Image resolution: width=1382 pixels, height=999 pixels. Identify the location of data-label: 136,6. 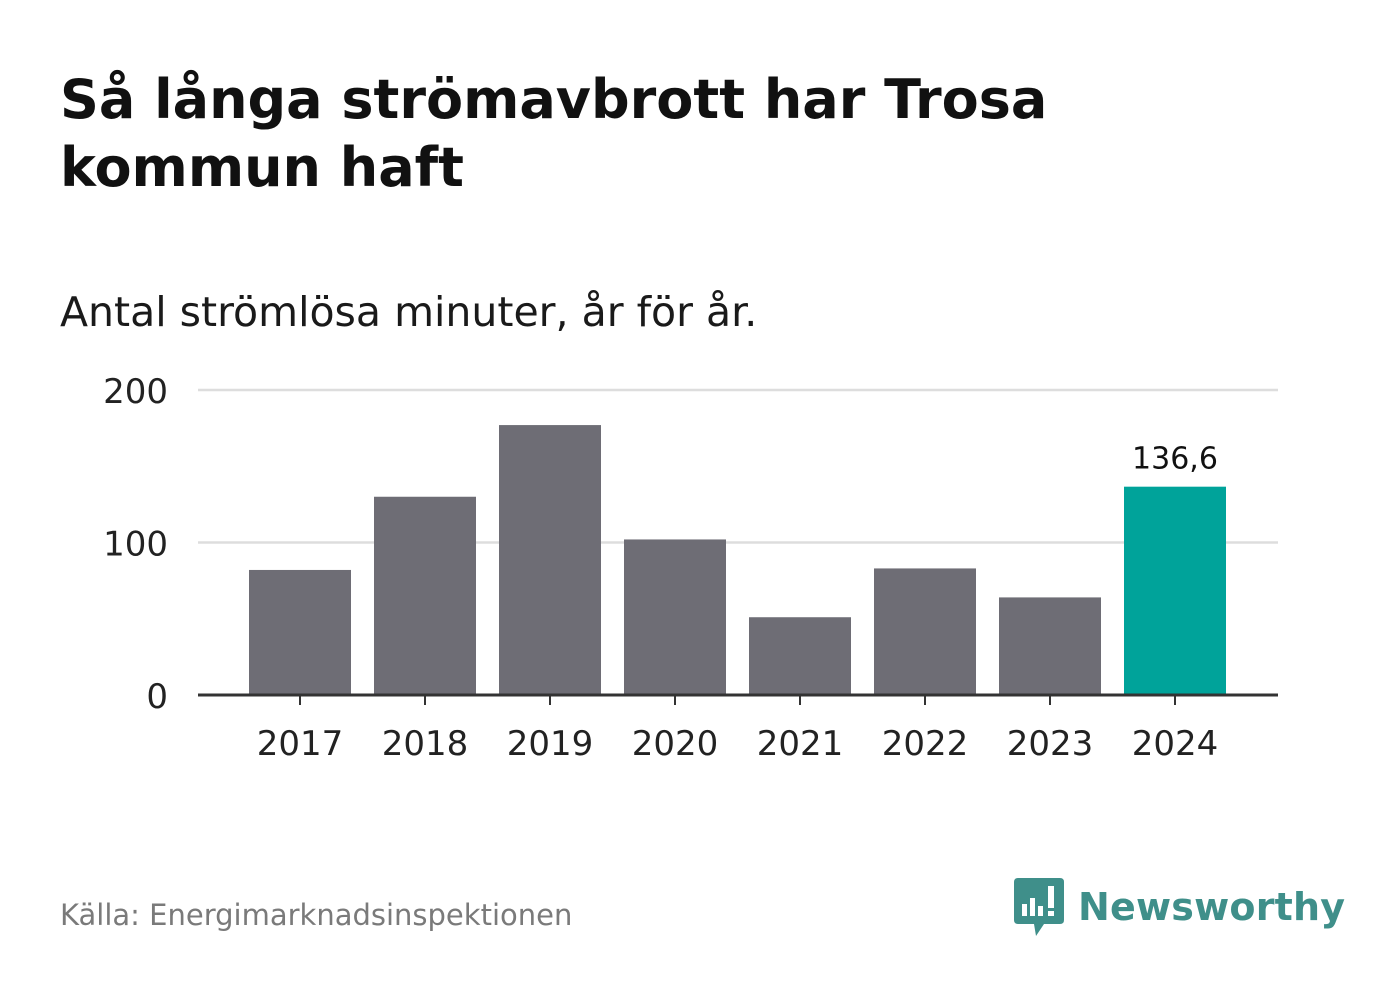
(1175, 459).